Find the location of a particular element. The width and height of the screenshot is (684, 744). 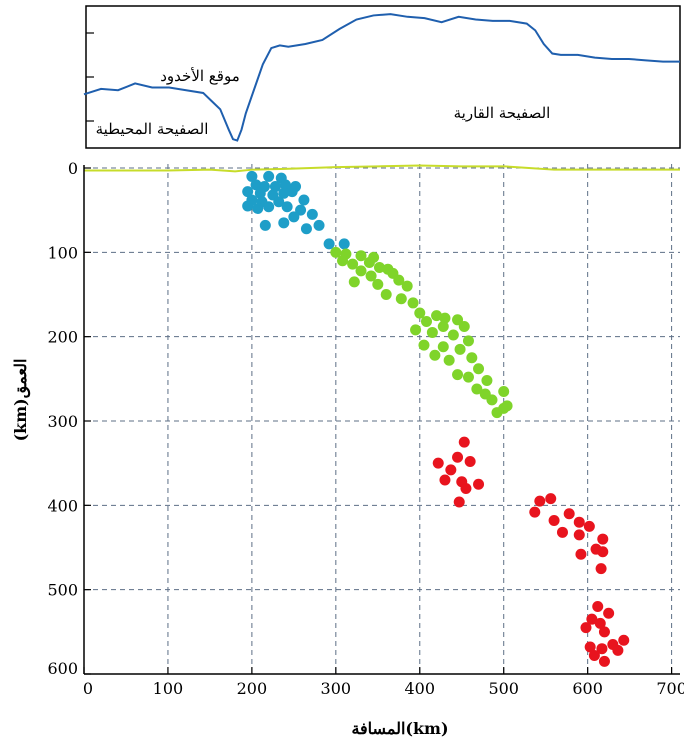

x-tick-label: 600 is located at coordinates (587, 688).